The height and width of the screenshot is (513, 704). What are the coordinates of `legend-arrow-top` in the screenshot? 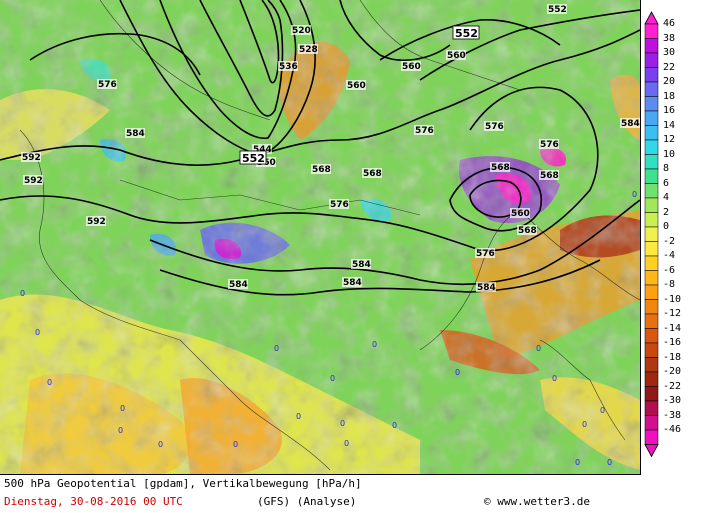 It's located at (651, 18).